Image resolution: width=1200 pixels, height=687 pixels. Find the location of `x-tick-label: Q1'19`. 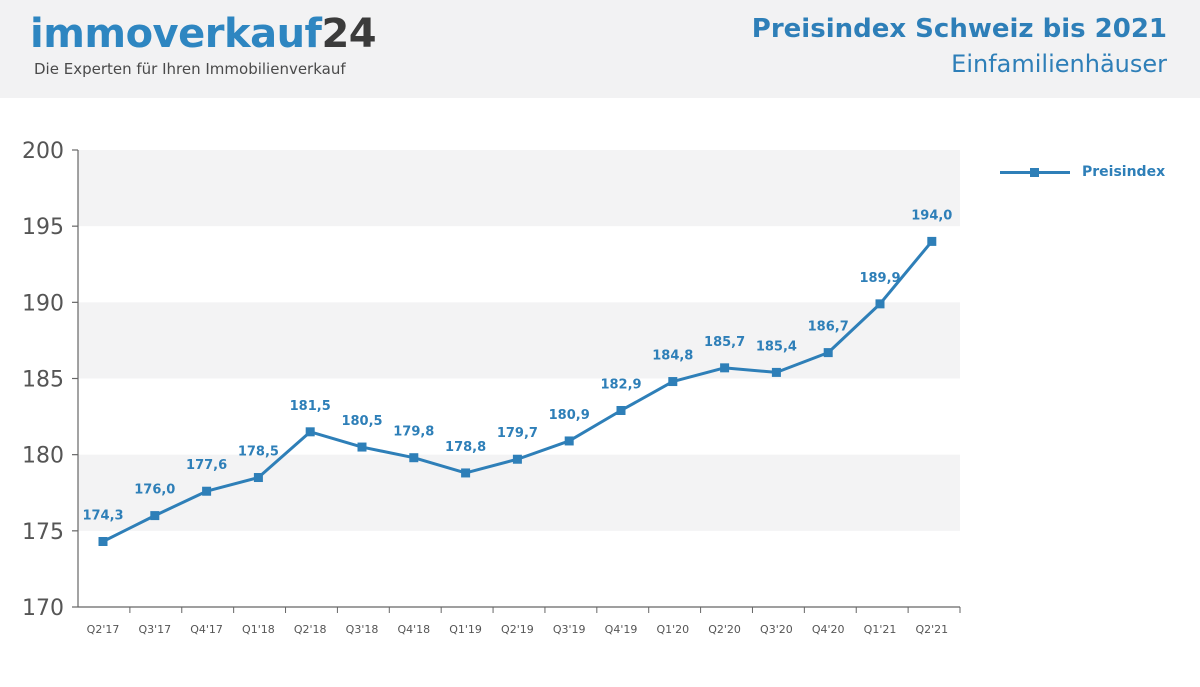

x-tick-label: Q1'19 is located at coordinates (465, 629).